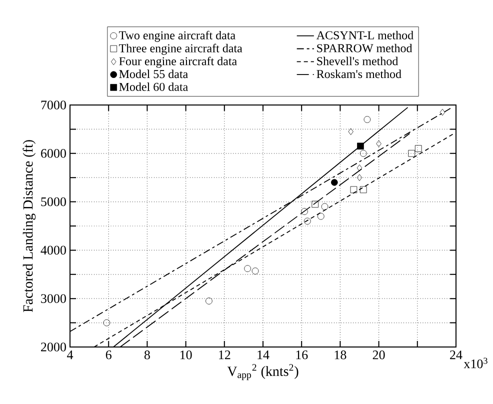  What do you see at coordinates (109, 355) in the screenshot?
I see `x-tick-label: 6` at bounding box center [109, 355].